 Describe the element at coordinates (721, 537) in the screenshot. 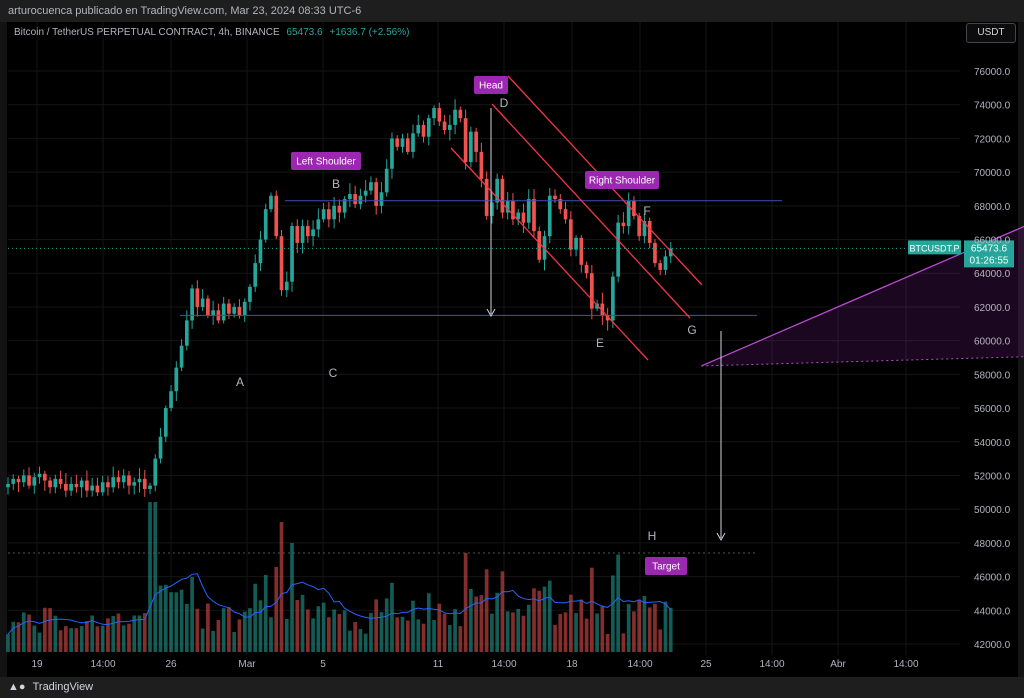

I see `arrow-head-icon` at that location.